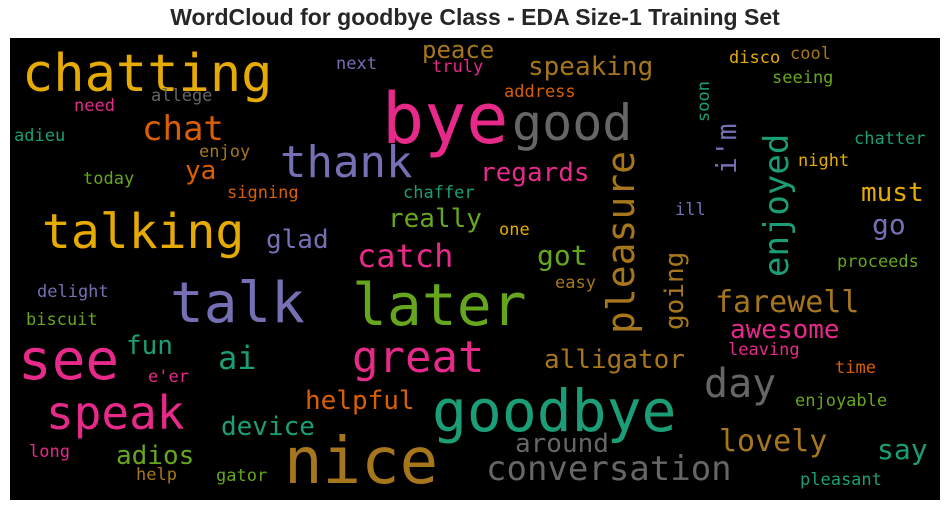 Image resolution: width=950 pixels, height=511 pixels. Describe the element at coordinates (787, 302) in the screenshot. I see `word-farewell: farewell` at that location.